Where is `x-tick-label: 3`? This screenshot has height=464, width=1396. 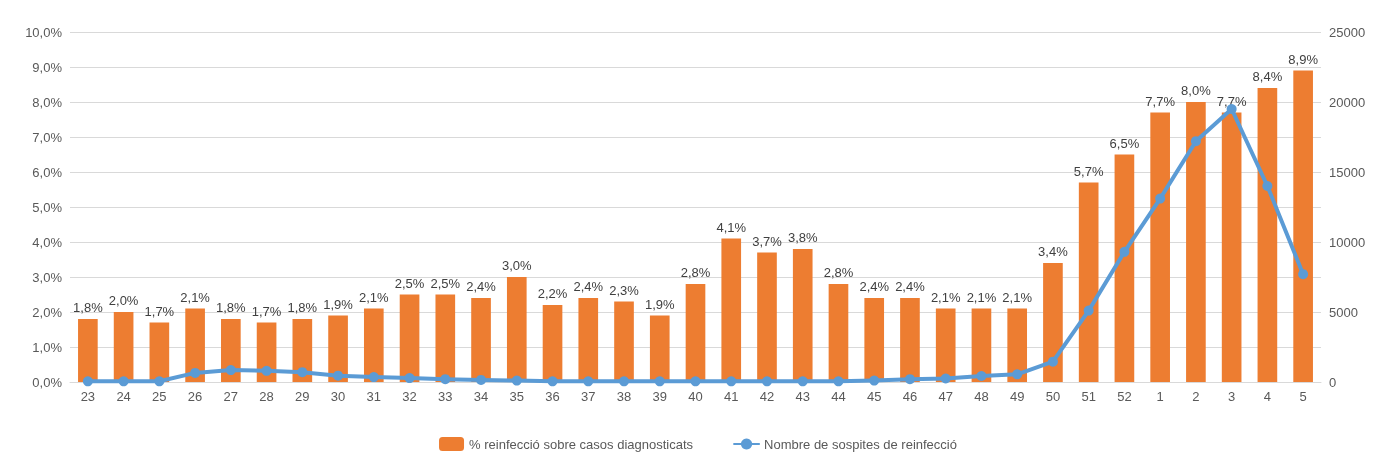
x-tick-label: 3 is located at coordinates (1232, 396).